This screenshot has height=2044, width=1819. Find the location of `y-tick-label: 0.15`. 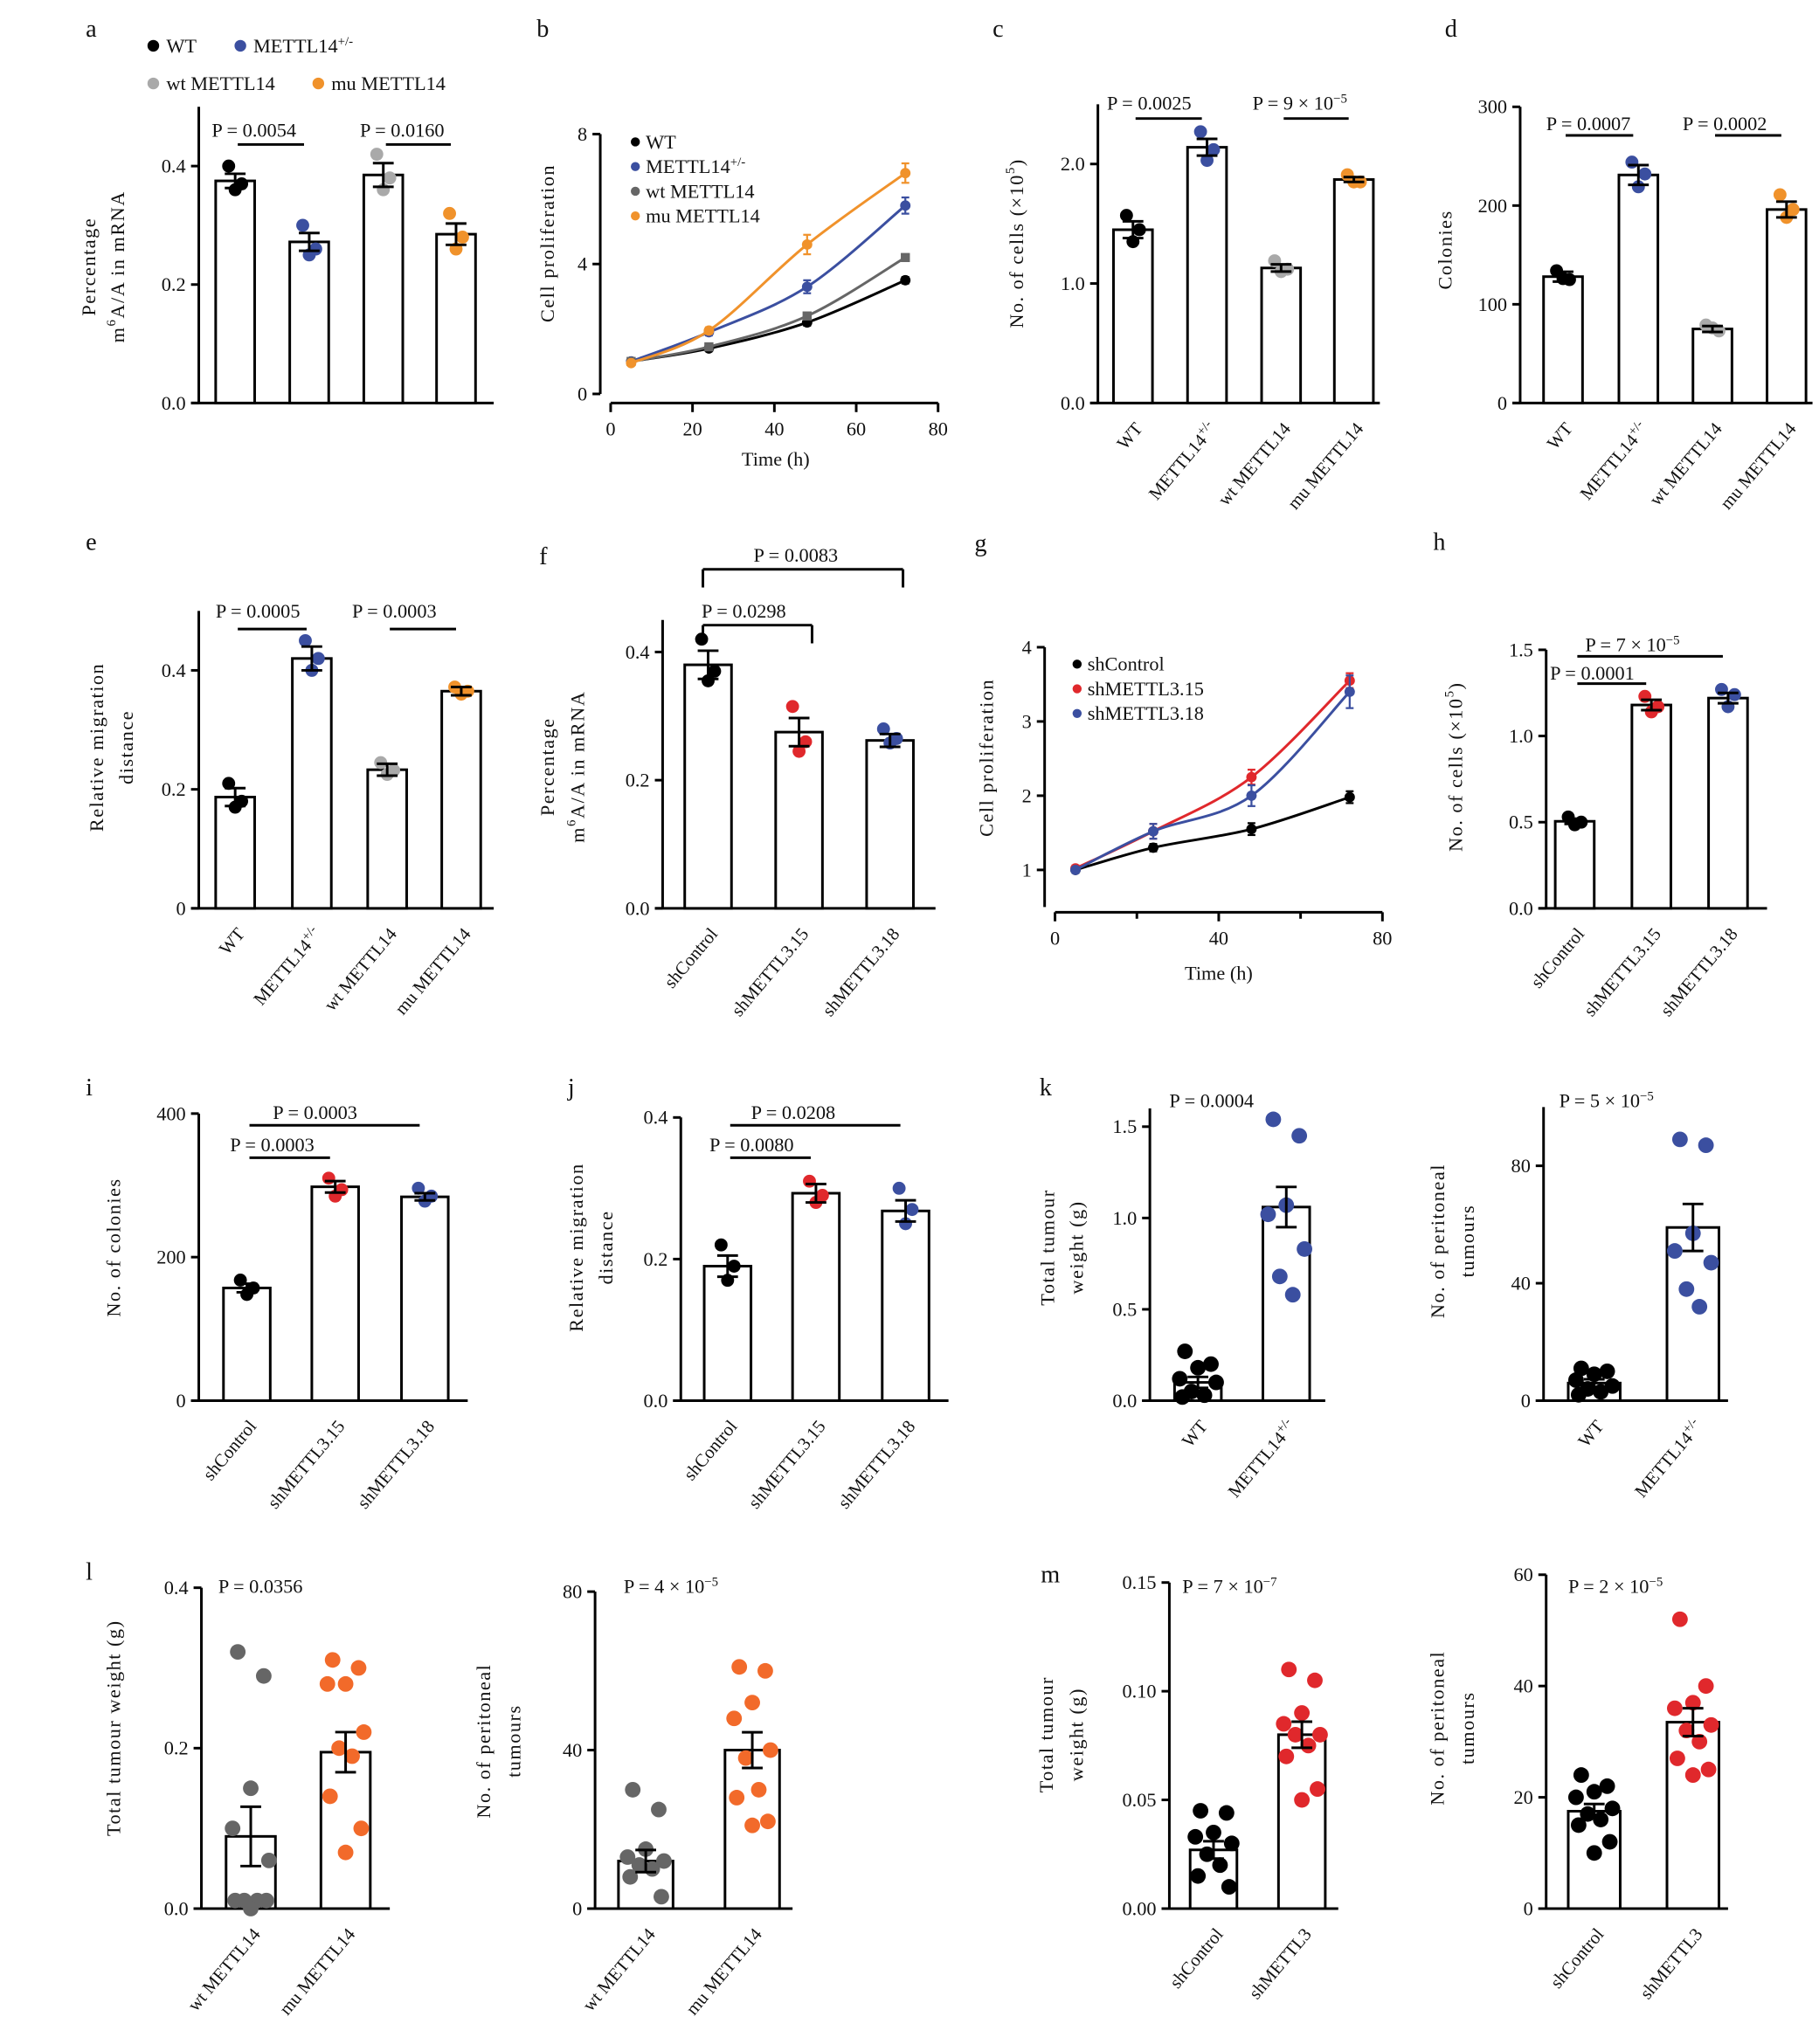

y-tick-label: 0.15 is located at coordinates (1140, 1582).